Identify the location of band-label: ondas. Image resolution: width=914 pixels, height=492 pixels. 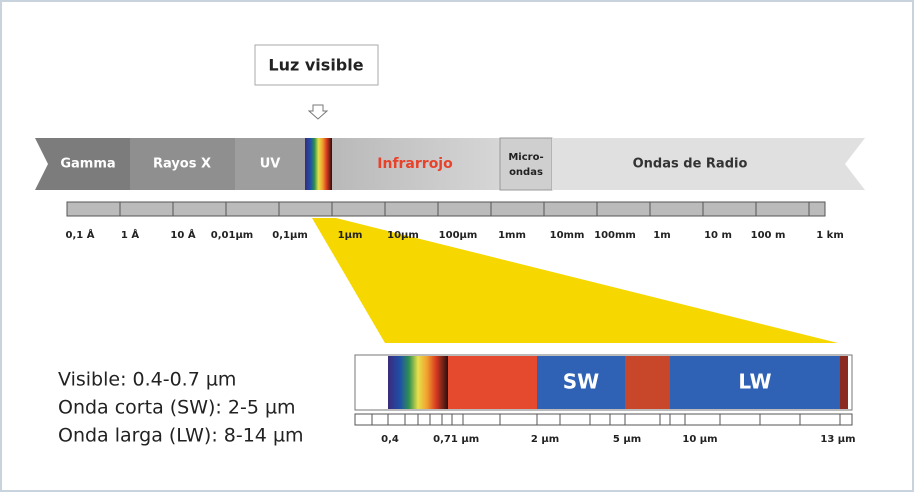
(526, 172).